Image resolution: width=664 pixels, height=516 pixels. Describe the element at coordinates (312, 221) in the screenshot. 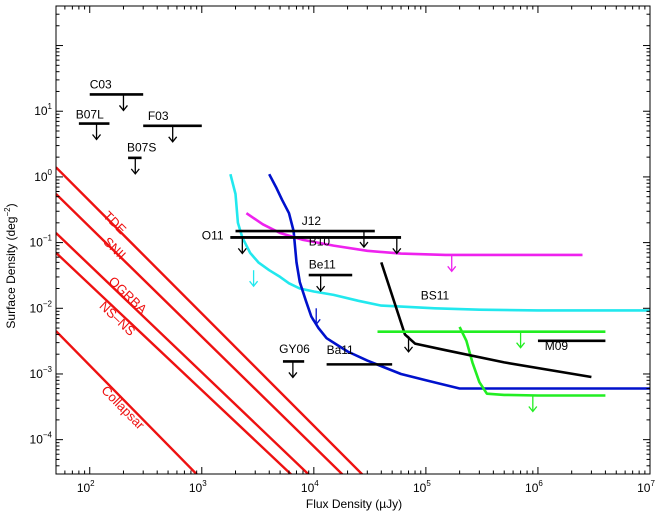

I see `annotation-j12: J12` at that location.